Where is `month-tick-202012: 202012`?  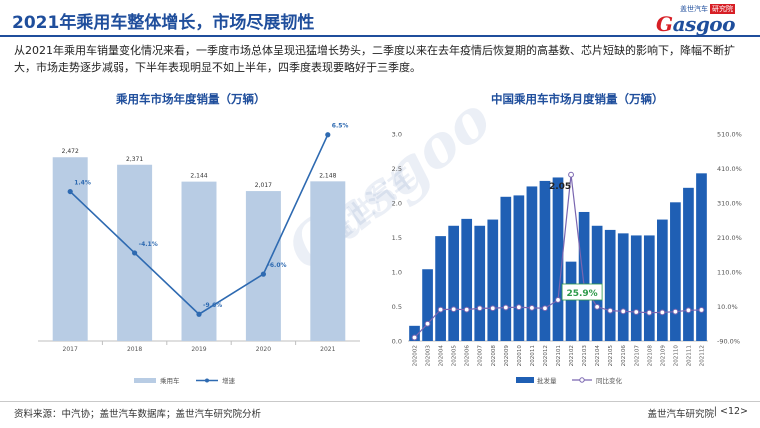
month-tick-202012: 202012 is located at coordinates (546, 355).